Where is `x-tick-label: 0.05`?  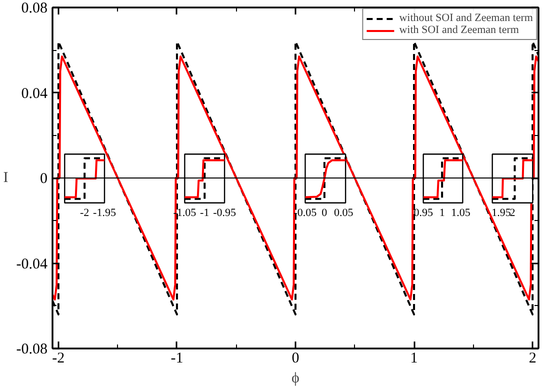
x-tick-label: 0.05 is located at coordinates (344, 212).